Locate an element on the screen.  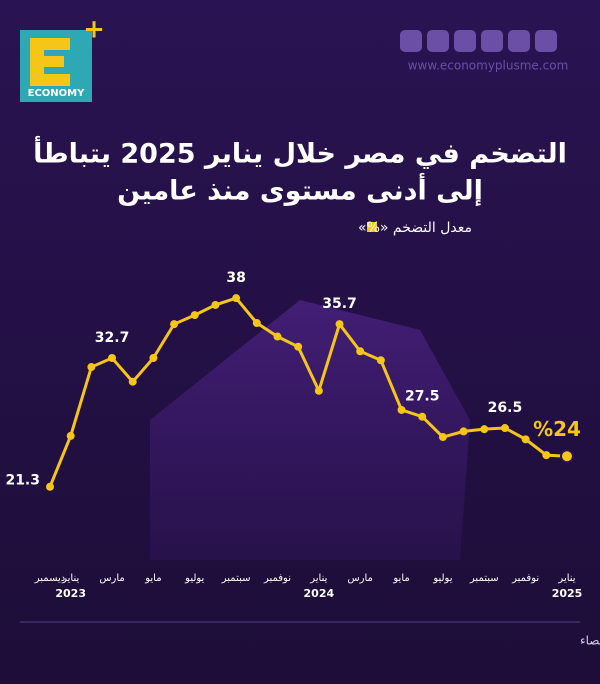
title-line: التضخم في مصر خلال يناير 2025 يتباطأ is located at coordinates (300, 153).